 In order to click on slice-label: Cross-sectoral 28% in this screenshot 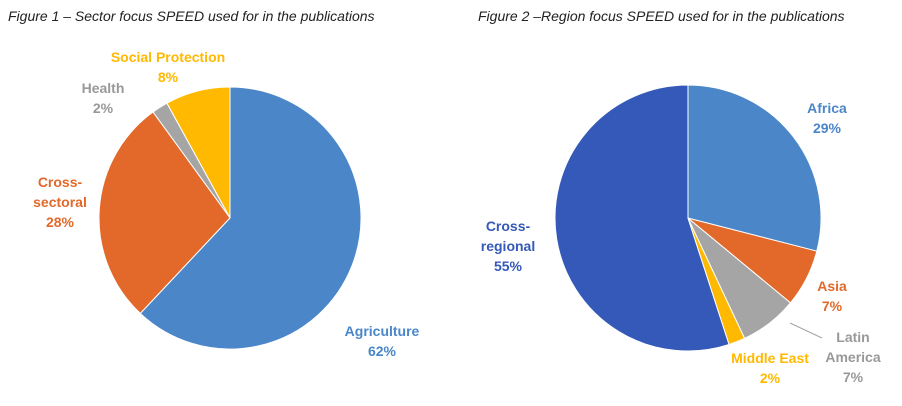, I will do `click(60, 202)`.